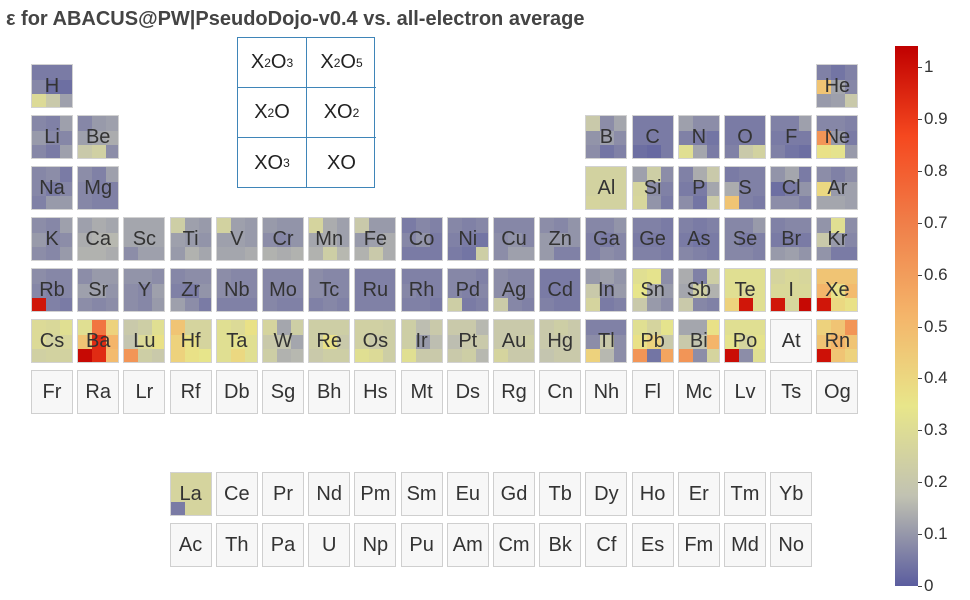 The height and width of the screenshot is (600, 970). I want to click on element-cell-be: Be, so click(98, 137).